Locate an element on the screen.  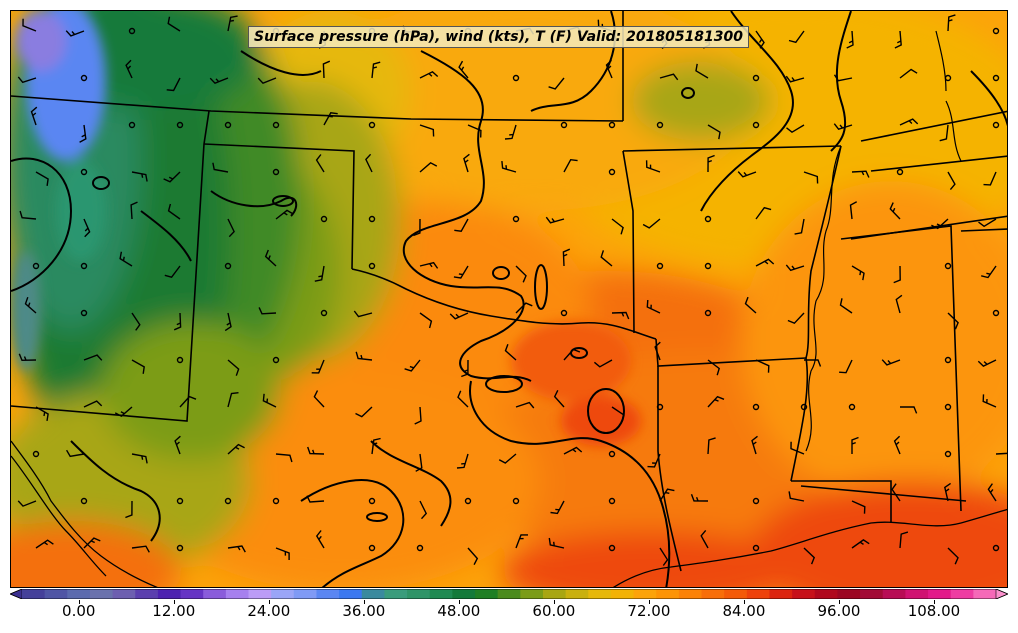
colorbar-tick-label: 72.00 is located at coordinates (649, 611).